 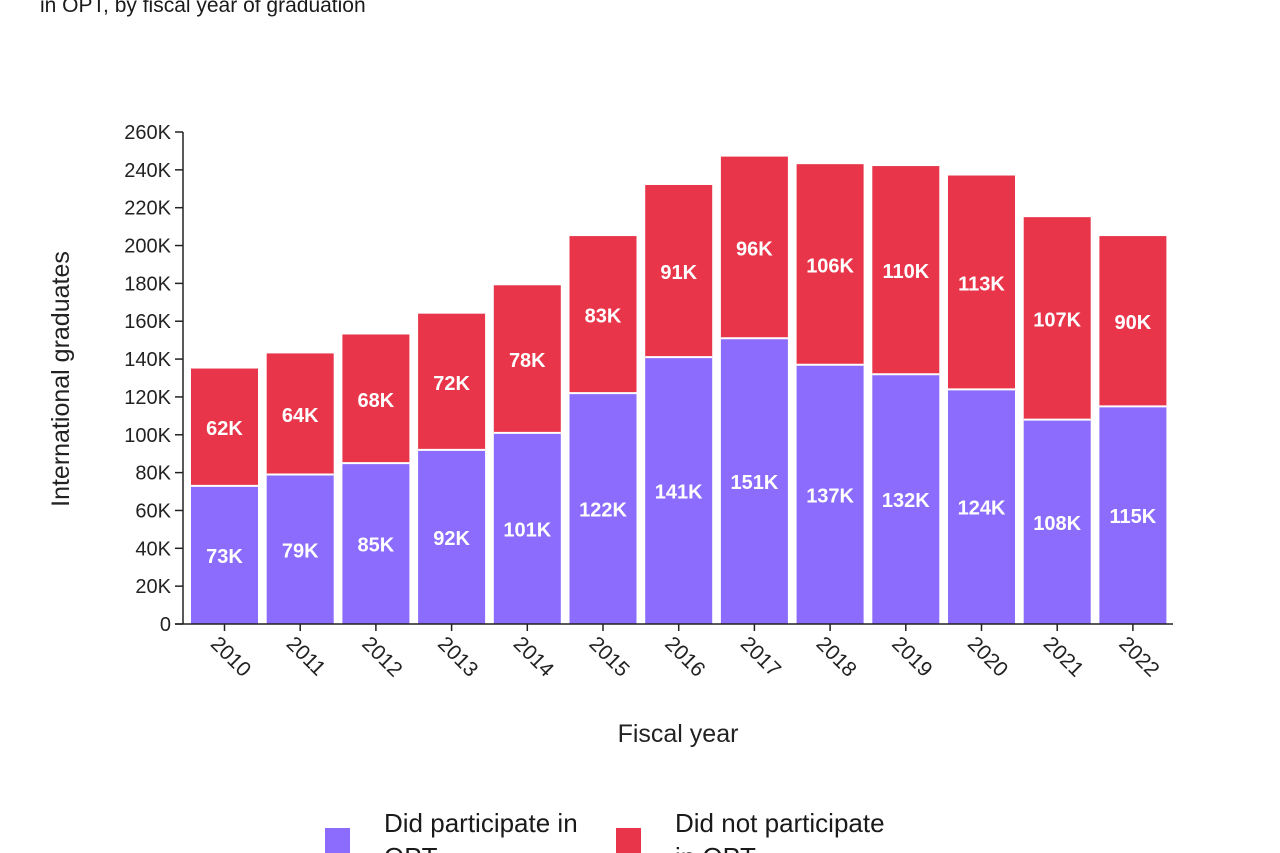 I want to click on data-label-participated: 137K, so click(x=830, y=496).